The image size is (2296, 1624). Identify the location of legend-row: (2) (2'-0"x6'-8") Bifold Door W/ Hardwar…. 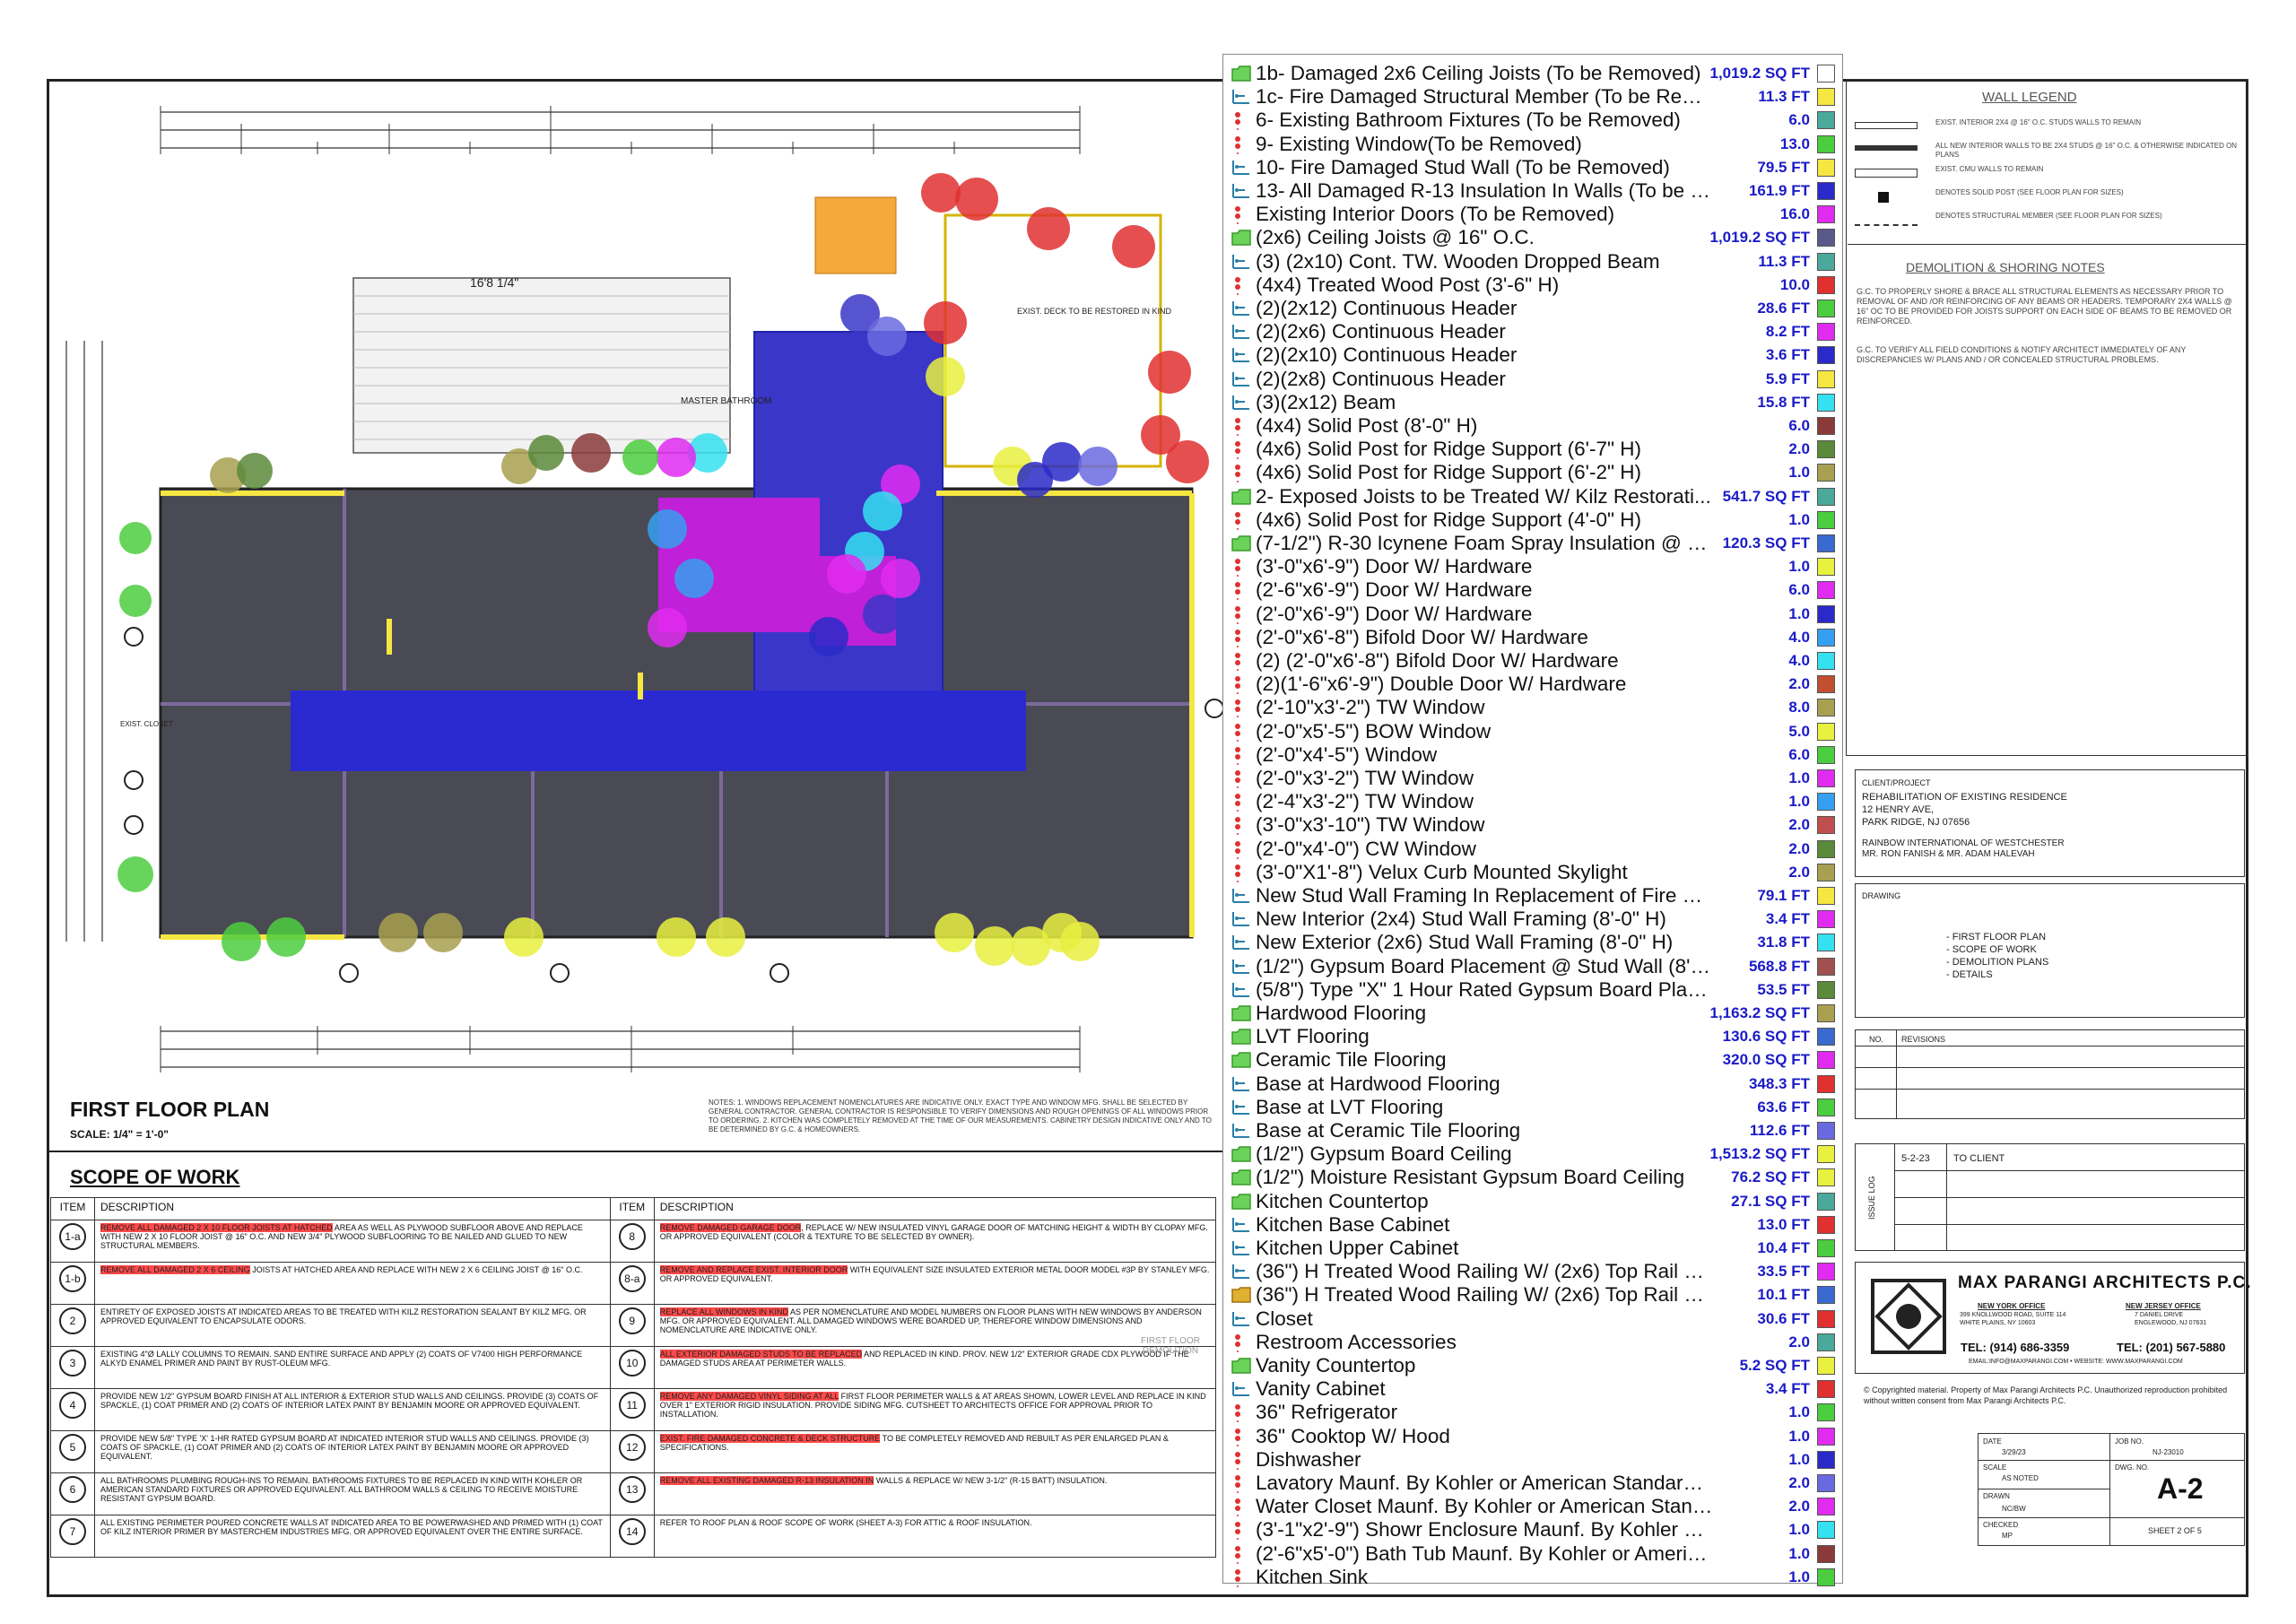
(1532, 661).